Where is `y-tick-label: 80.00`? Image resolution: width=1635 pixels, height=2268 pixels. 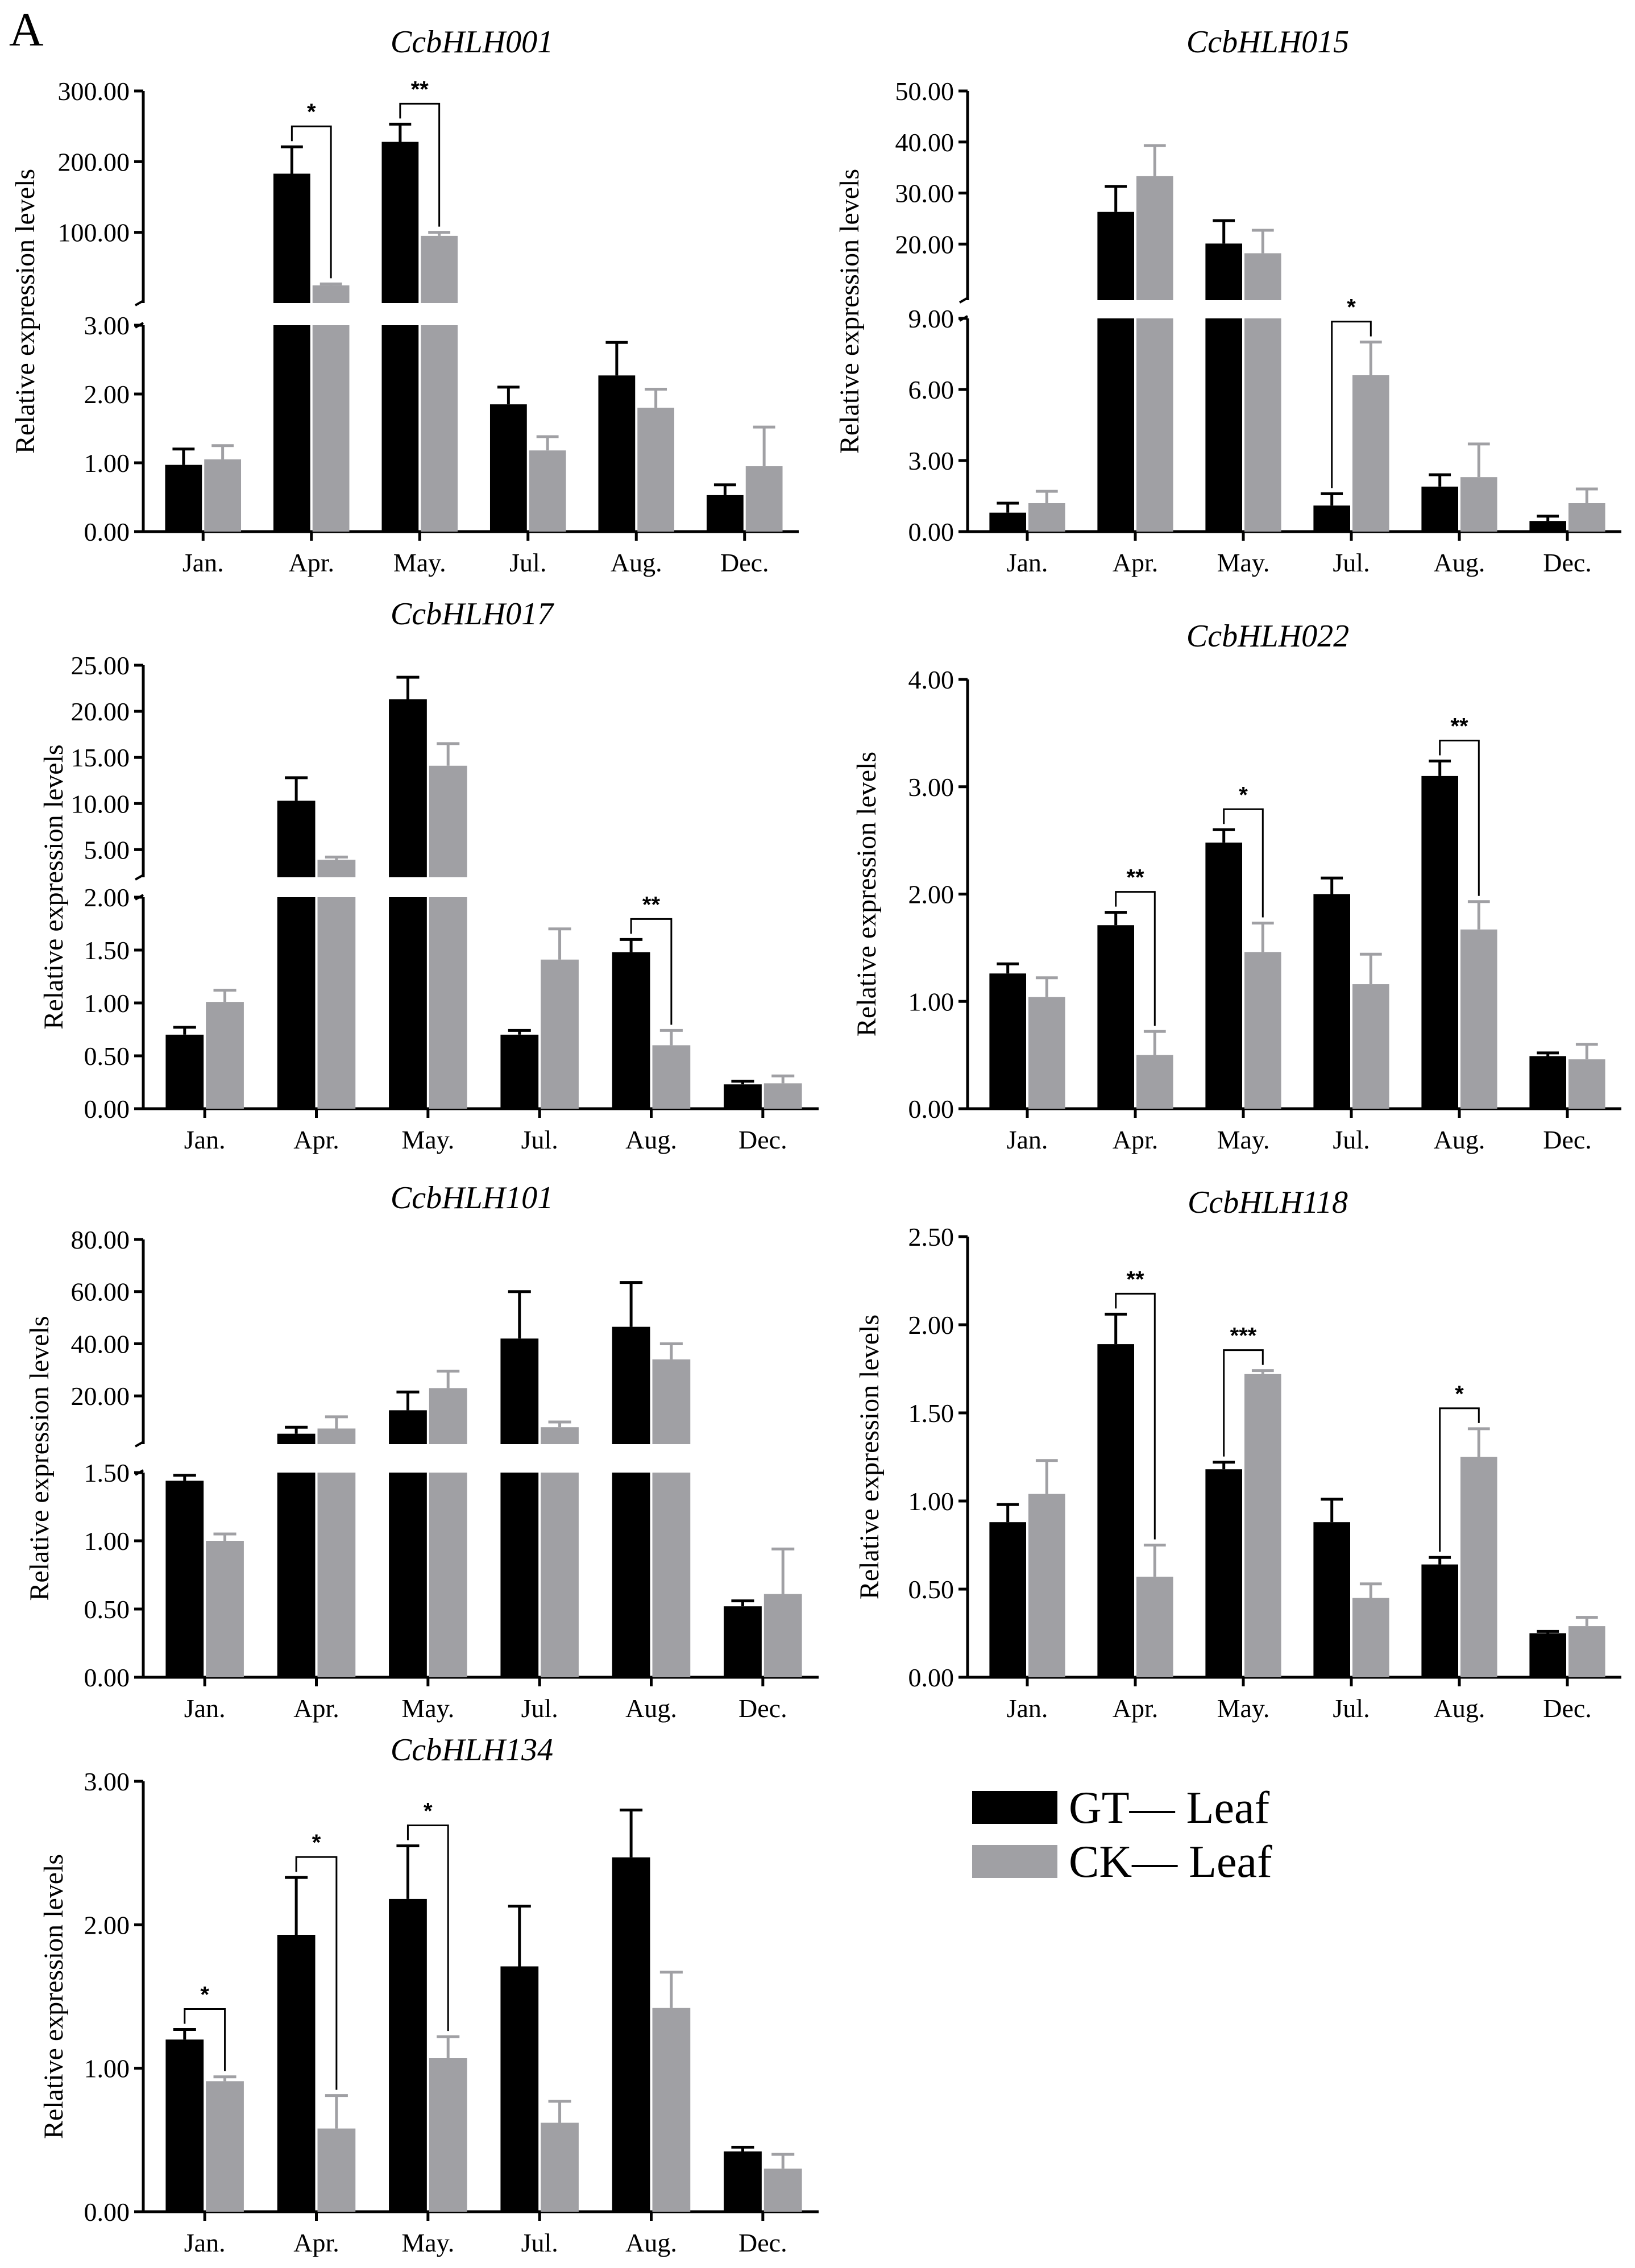
y-tick-label: 80.00 is located at coordinates (100, 1239).